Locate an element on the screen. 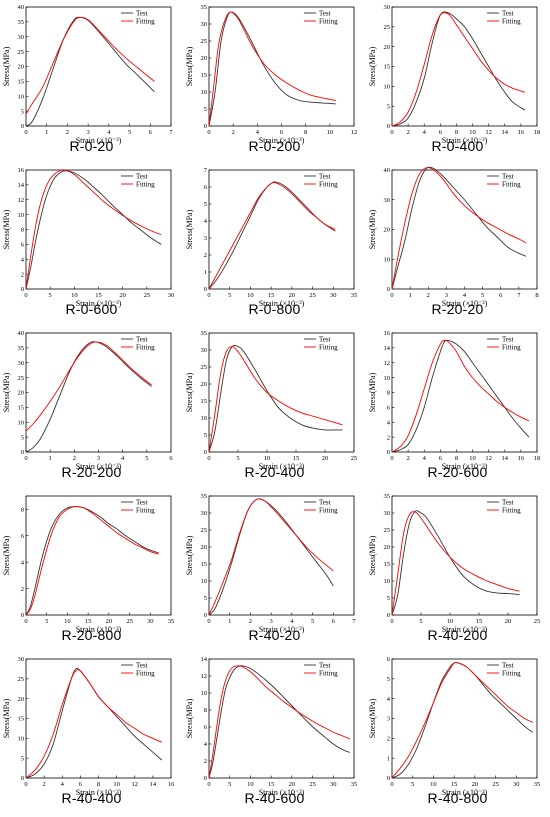 The image size is (550, 817). x-tick-label: 2 is located at coordinates (250, 621).